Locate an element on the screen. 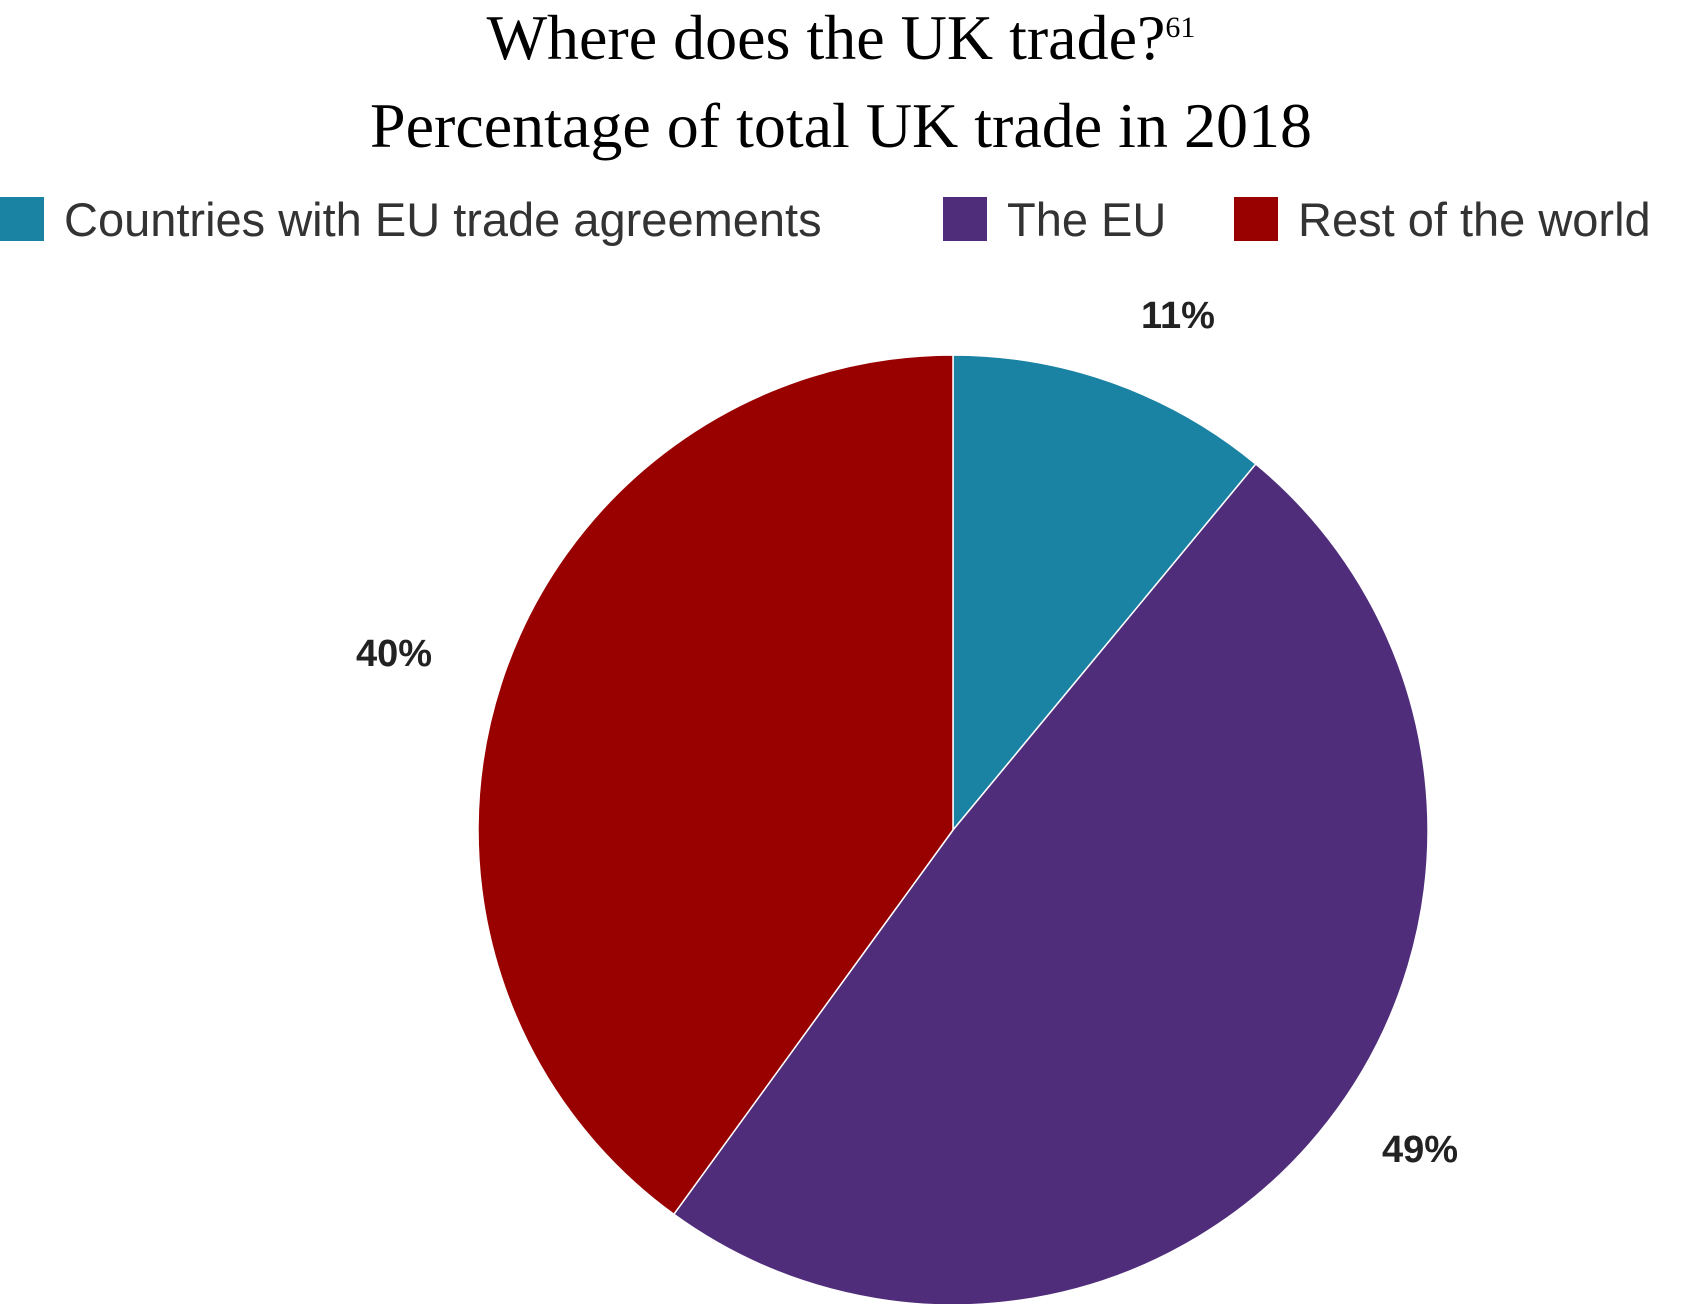 The image size is (1682, 1304). chart-title-text: Where does the UK trade? is located at coordinates (826, 37).